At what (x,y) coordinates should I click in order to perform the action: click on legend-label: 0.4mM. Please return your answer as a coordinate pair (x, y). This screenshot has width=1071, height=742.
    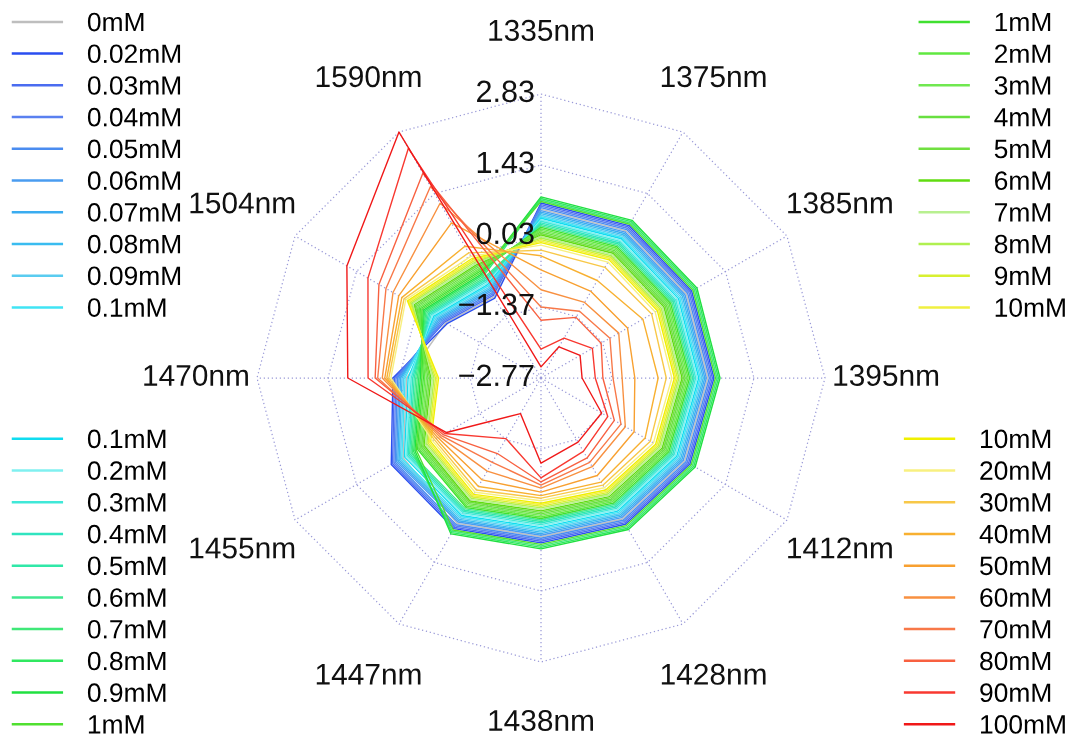
    Looking at the image, I should click on (126, 534).